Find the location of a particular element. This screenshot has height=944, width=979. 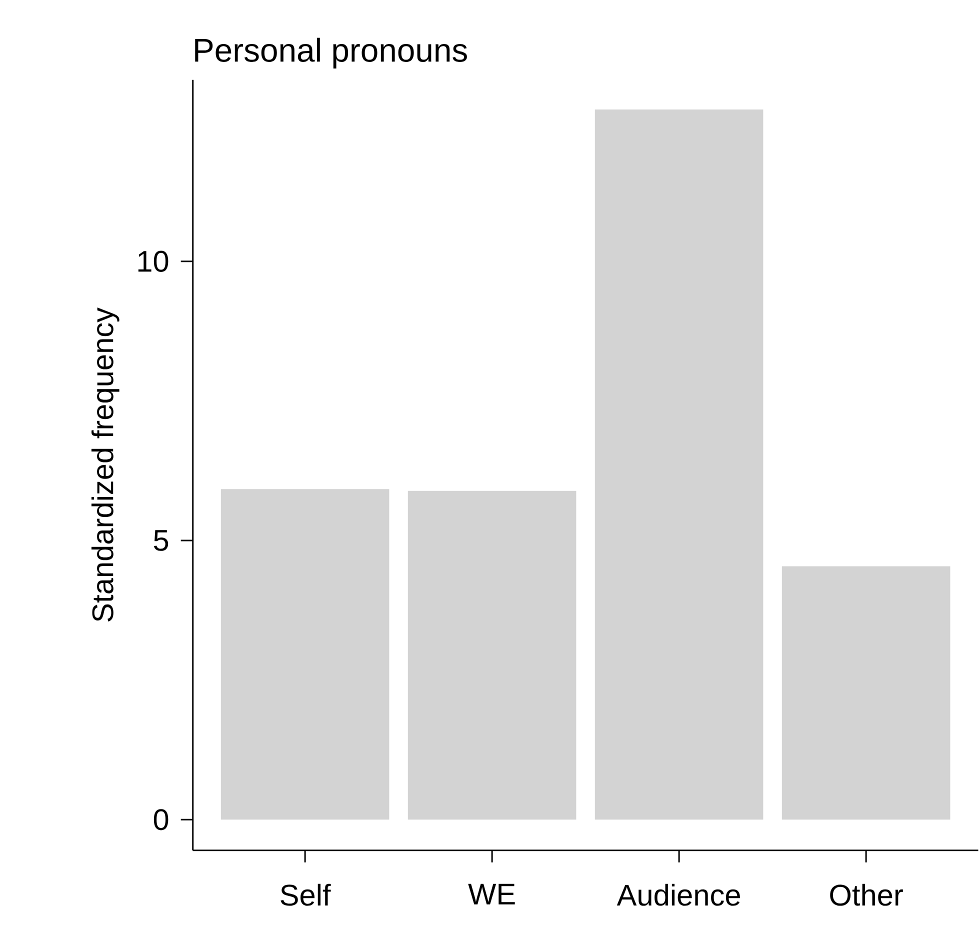

x-tick-label: WE is located at coordinates (491, 894).